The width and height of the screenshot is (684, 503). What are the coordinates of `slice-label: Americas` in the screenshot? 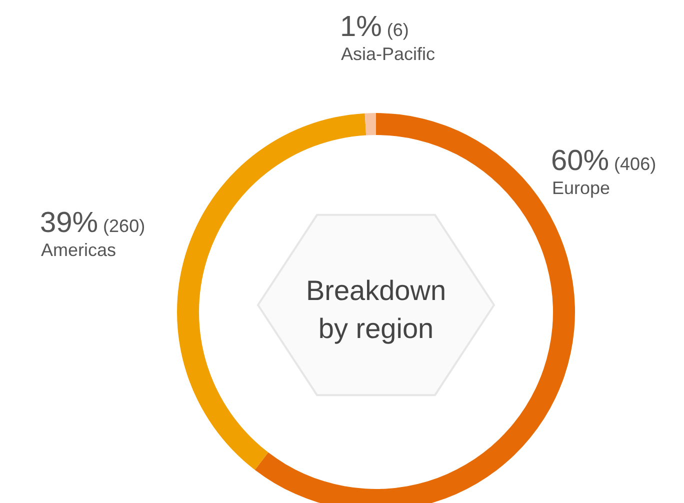 It's located at (78, 250).